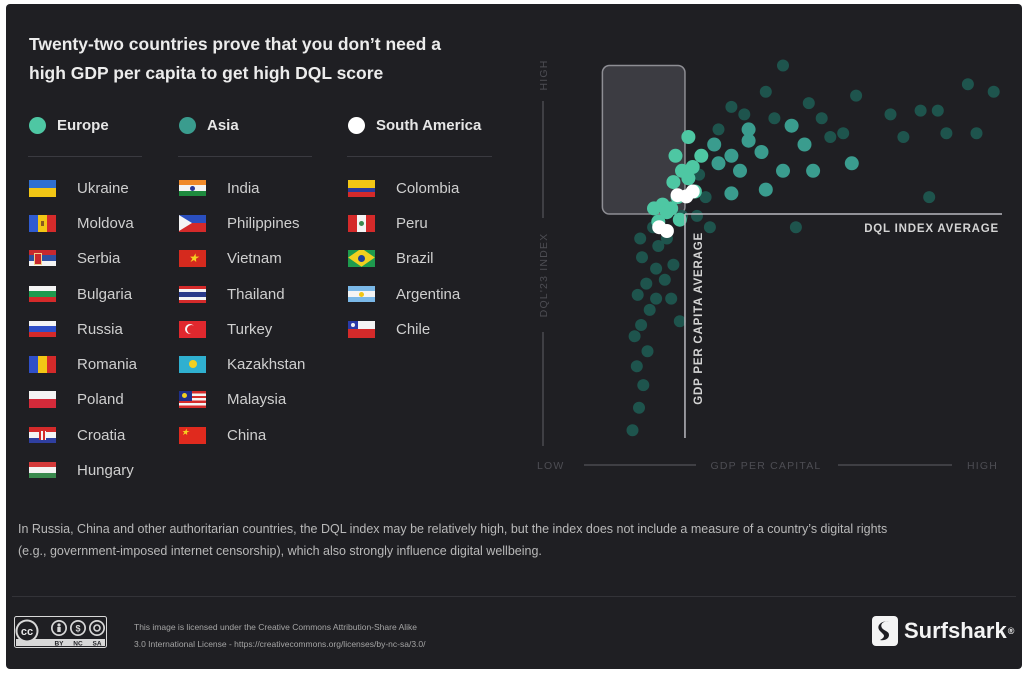 The height and width of the screenshot is (673, 1024). I want to click on china-flag-icon: ★, so click(192, 435).